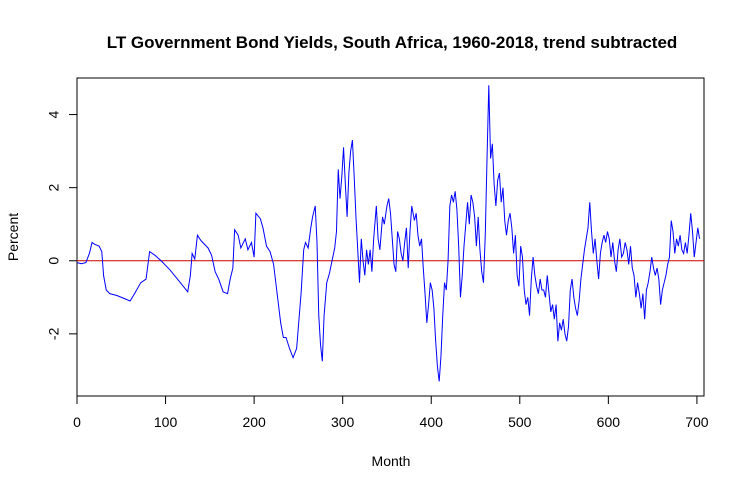 This screenshot has height=489, width=744. What do you see at coordinates (77, 422) in the screenshot?
I see `x-tick-label: 0` at bounding box center [77, 422].